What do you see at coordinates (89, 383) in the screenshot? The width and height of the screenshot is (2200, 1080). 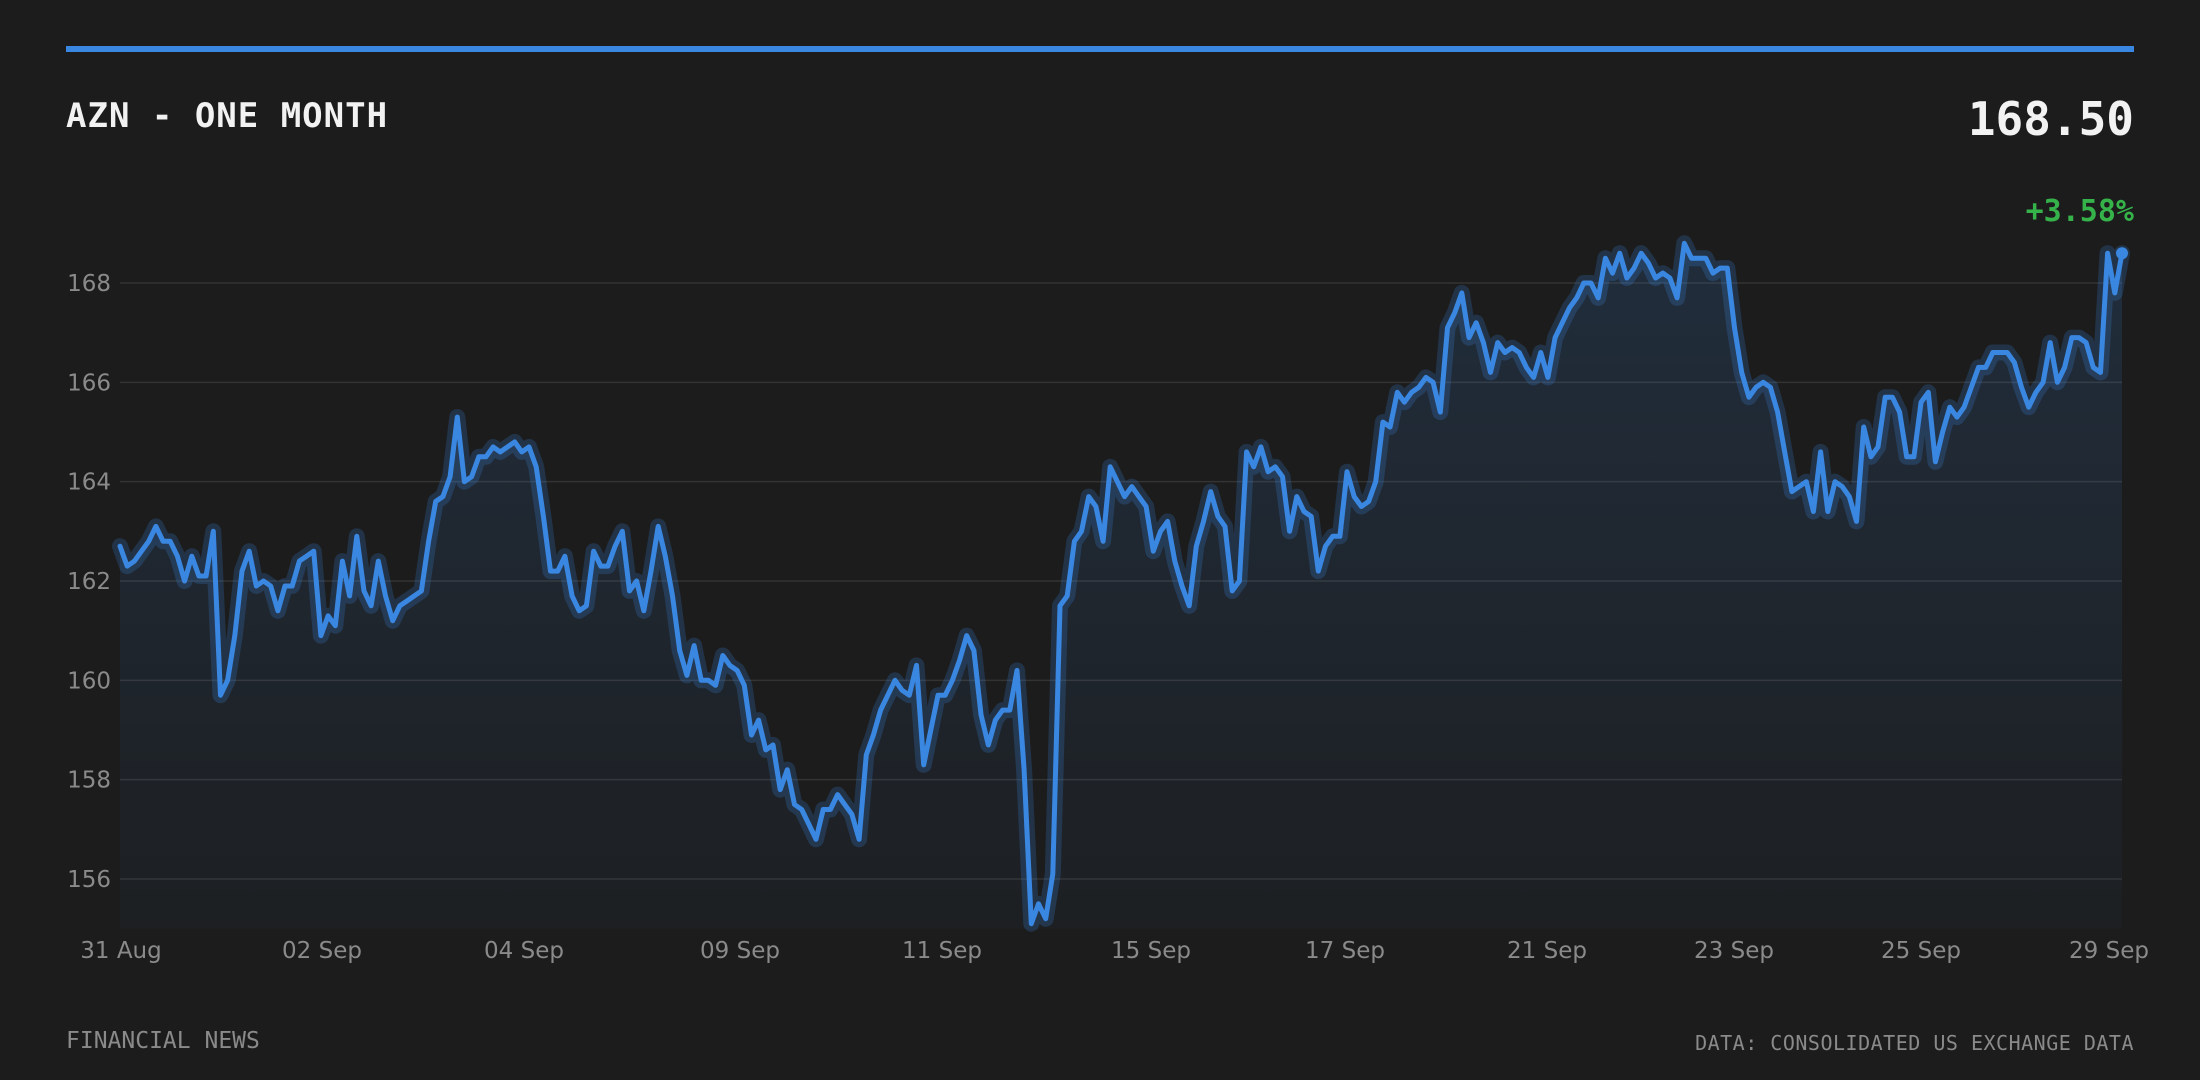 I see `y-tick-label: 166` at bounding box center [89, 383].